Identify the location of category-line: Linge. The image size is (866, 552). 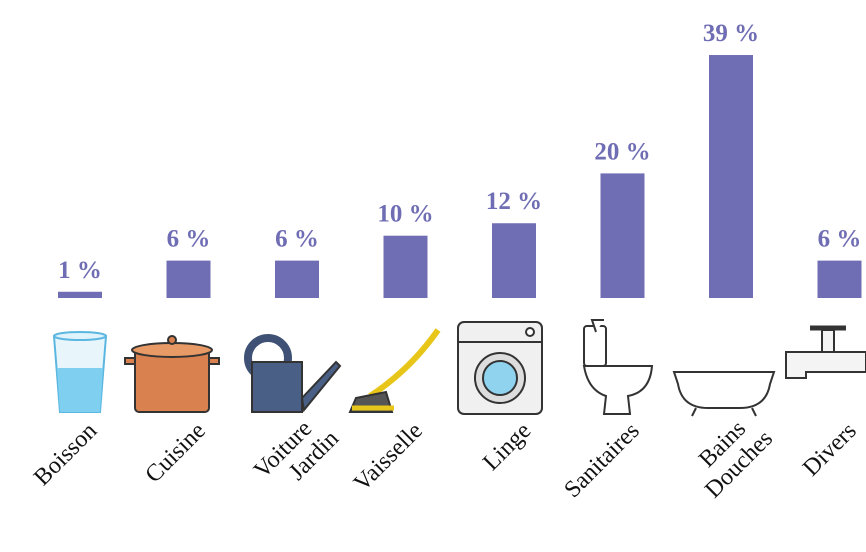
(507, 447).